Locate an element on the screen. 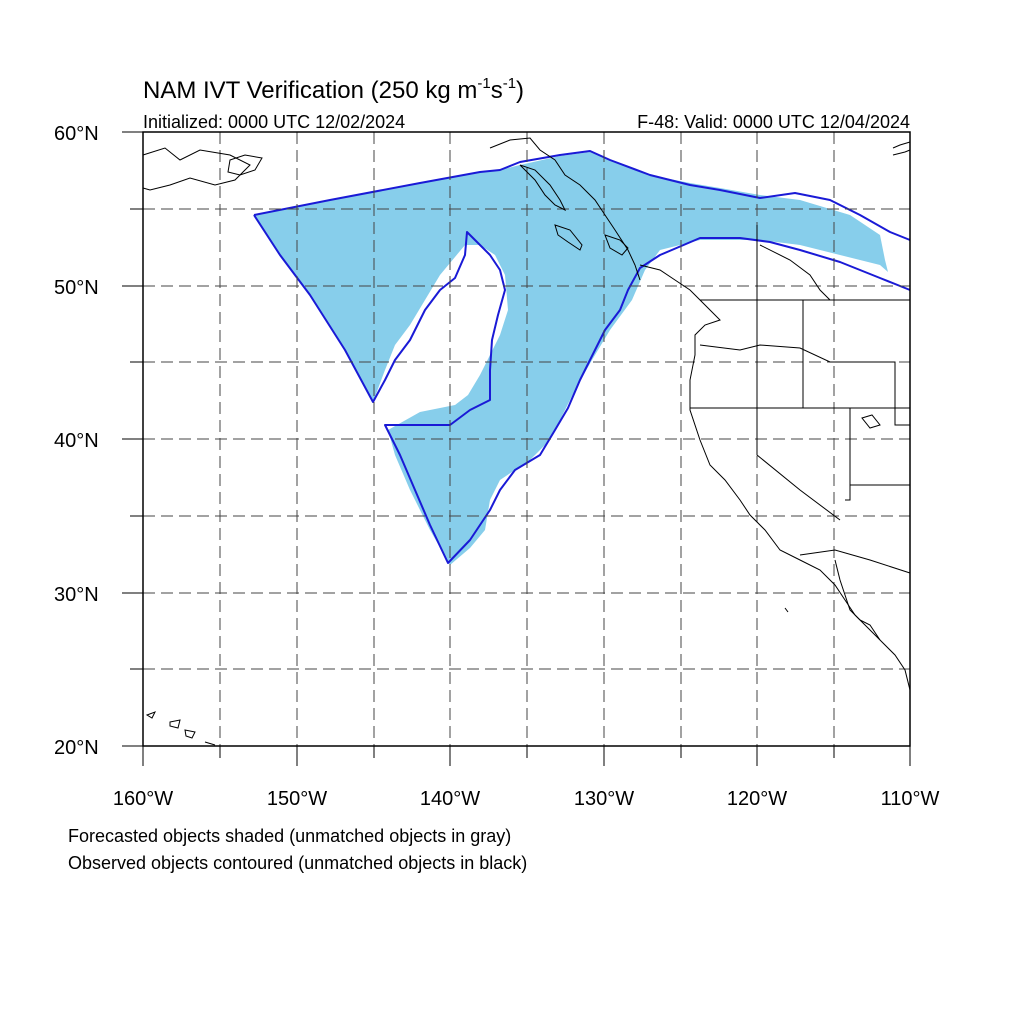 This screenshot has height=1024, width=1024. lat-label-50n: 50°N is located at coordinates (76, 288).